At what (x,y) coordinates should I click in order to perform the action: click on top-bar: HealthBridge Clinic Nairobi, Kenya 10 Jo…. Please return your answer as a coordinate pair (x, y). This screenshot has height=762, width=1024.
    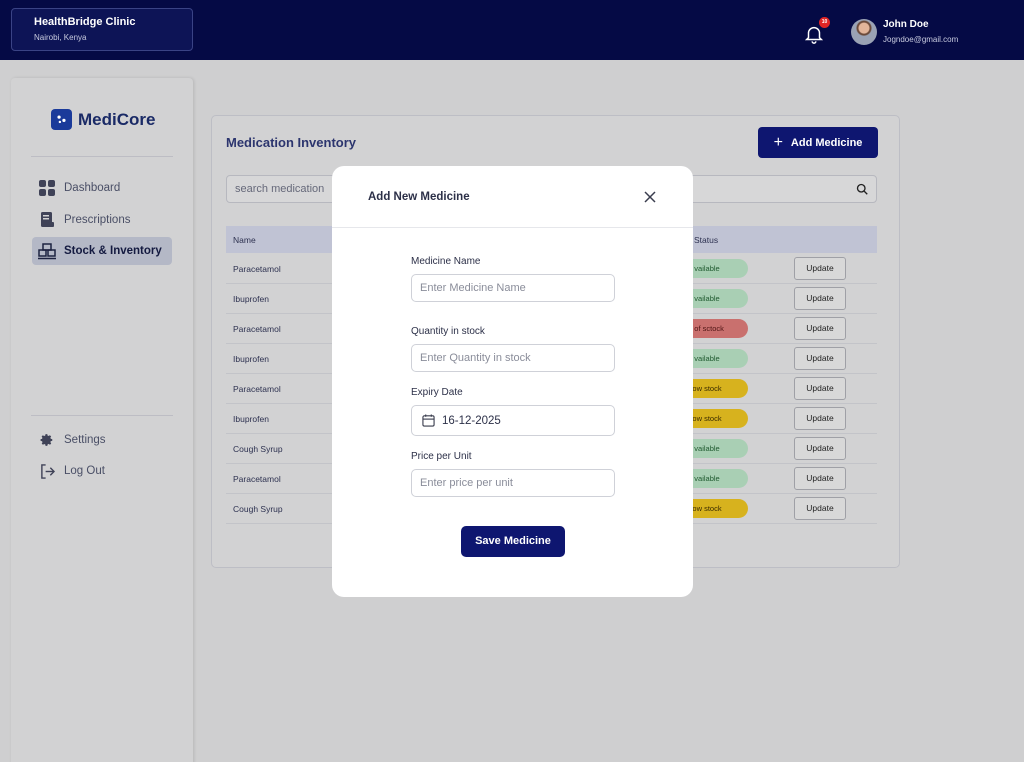
    Looking at the image, I should click on (512, 30).